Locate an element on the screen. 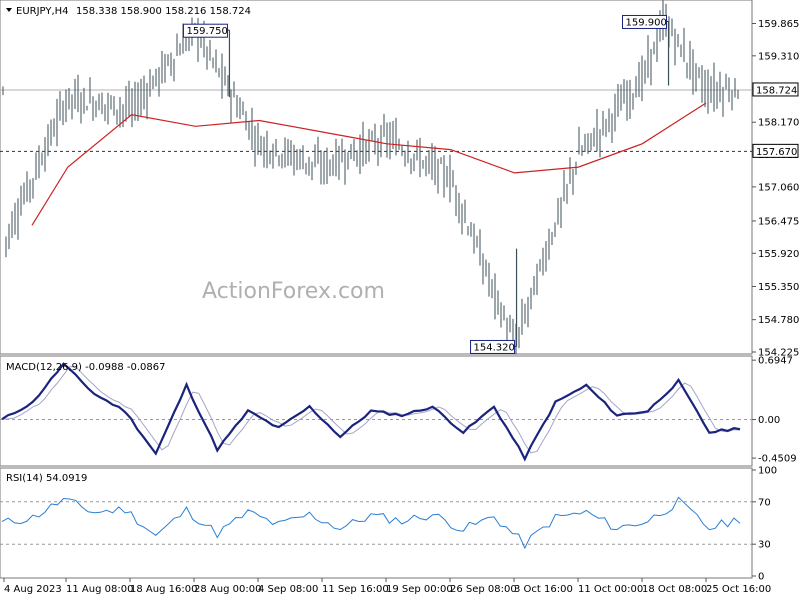 The height and width of the screenshot is (604, 800). price-tick-label: 155.920 is located at coordinates (778, 254).